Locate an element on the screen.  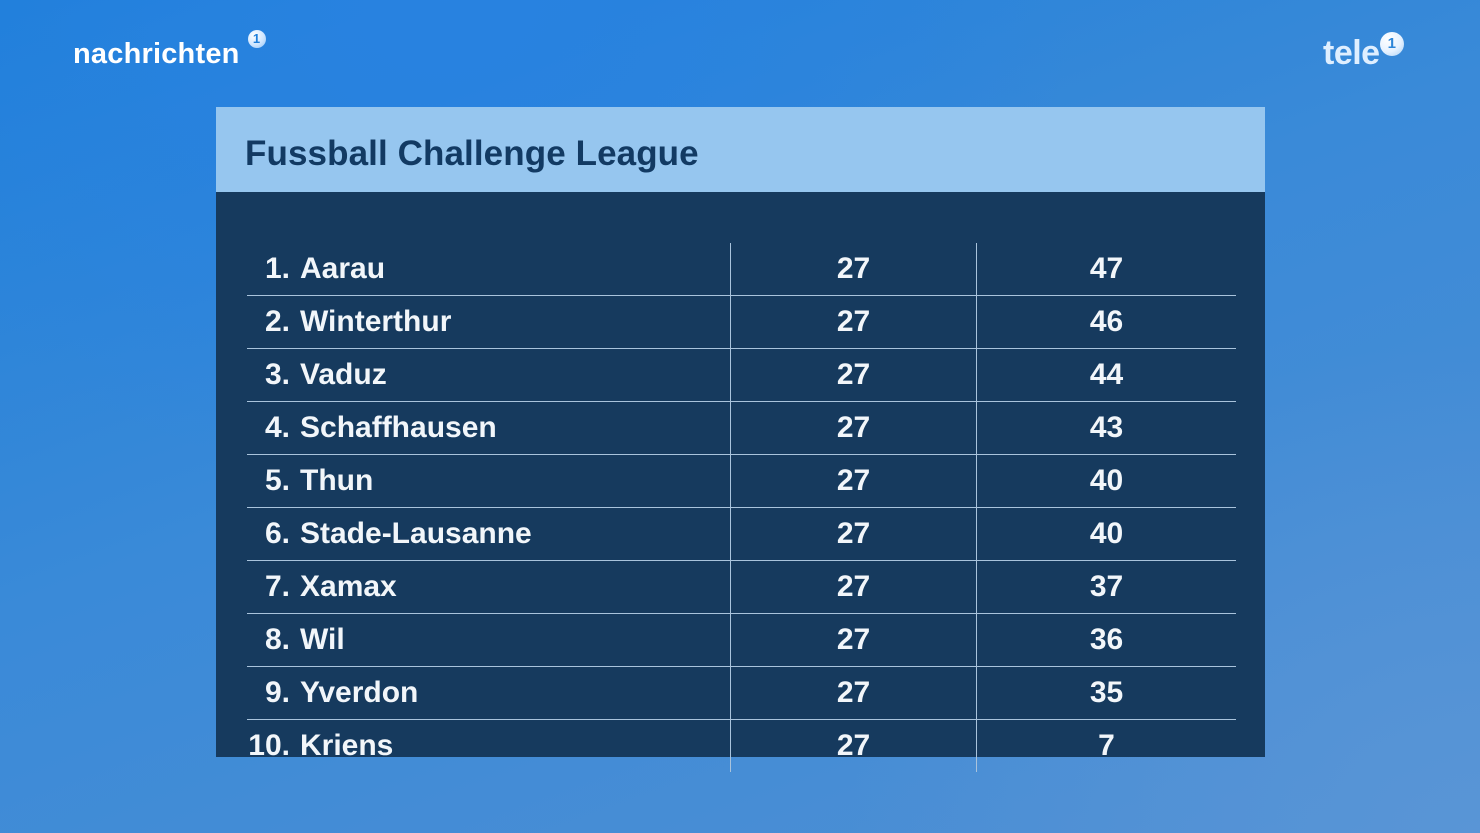
team-cell: Thun is located at coordinates (515, 481).